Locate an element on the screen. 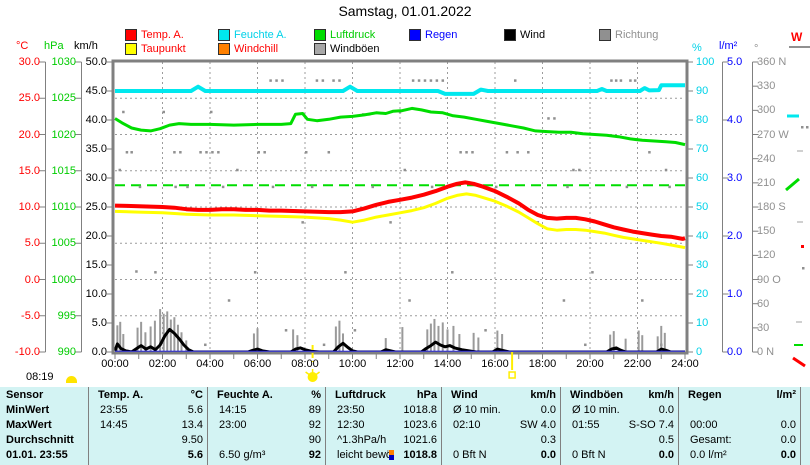 Image resolution: width=810 pixels, height=465 pixels. table-col-unit: km/h is located at coordinates (543, 395).